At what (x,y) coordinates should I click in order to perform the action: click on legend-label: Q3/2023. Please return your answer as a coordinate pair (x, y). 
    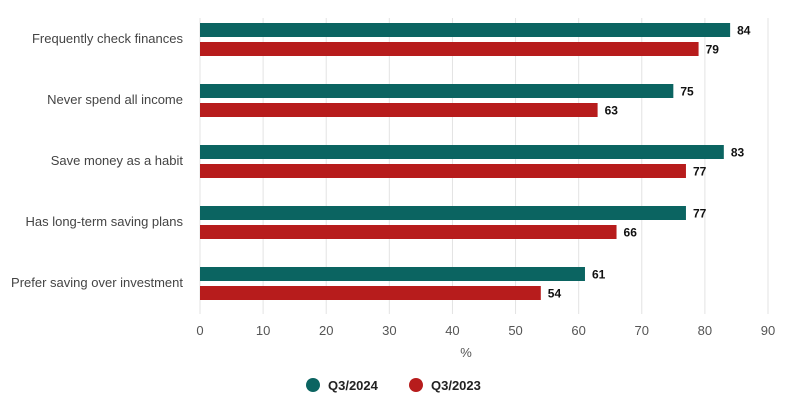
    Looking at the image, I should click on (456, 385).